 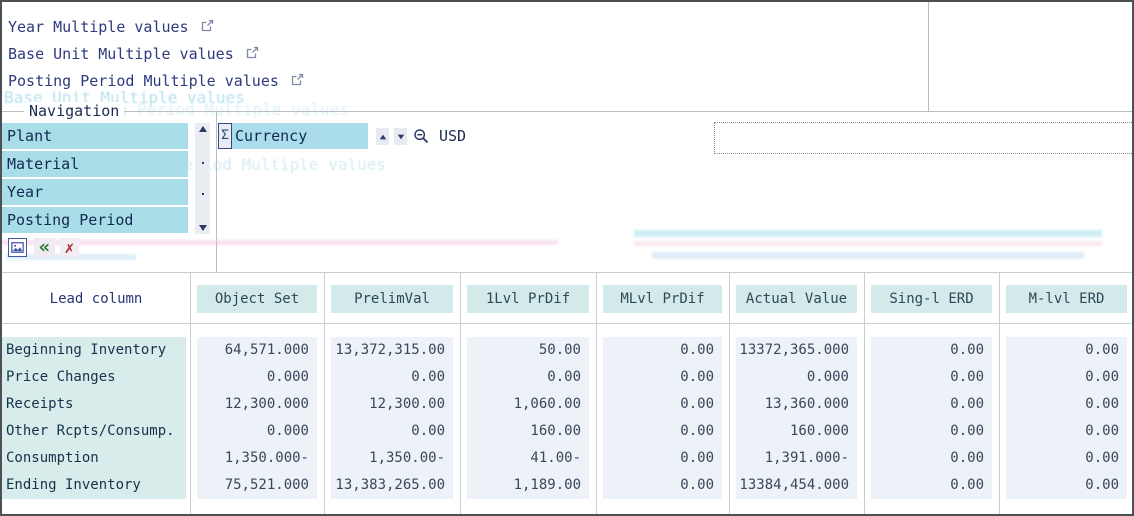 I want to click on zoom-out-magnifier-icon, so click(x=421, y=138).